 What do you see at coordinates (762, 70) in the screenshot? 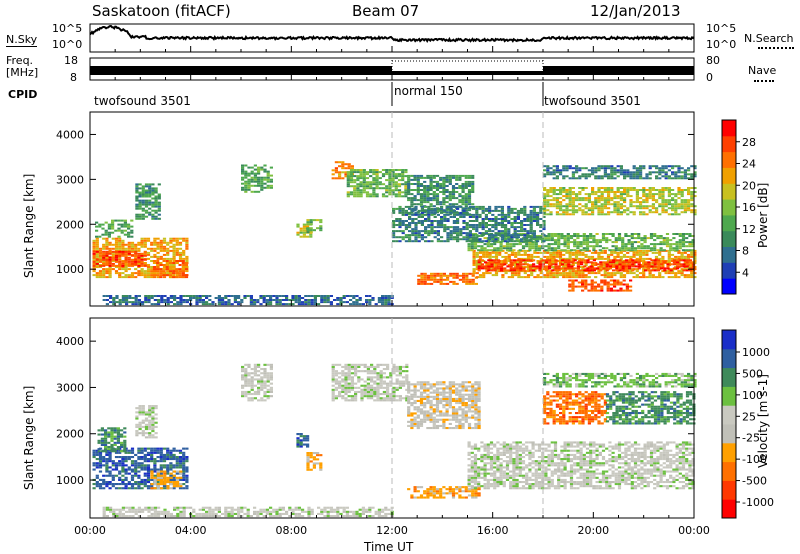
I see `nave-label: Nave` at bounding box center [762, 70].